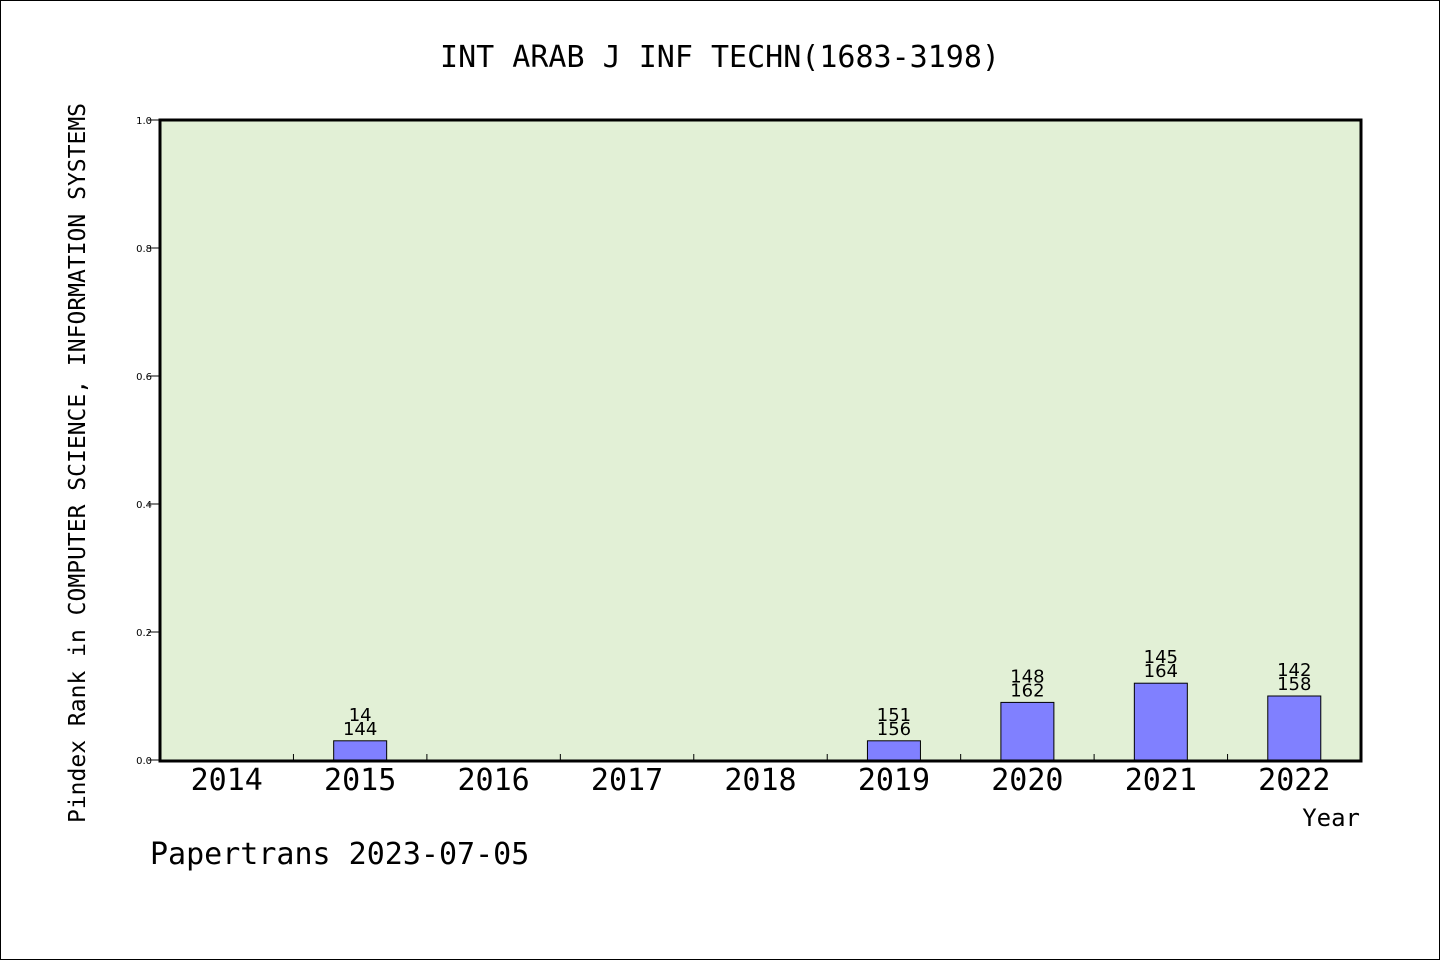 This screenshot has height=960, width=1440. What do you see at coordinates (720, 57) in the screenshot?
I see `chart-title: INT ARAB J INF TECHN(1683-3198)` at bounding box center [720, 57].